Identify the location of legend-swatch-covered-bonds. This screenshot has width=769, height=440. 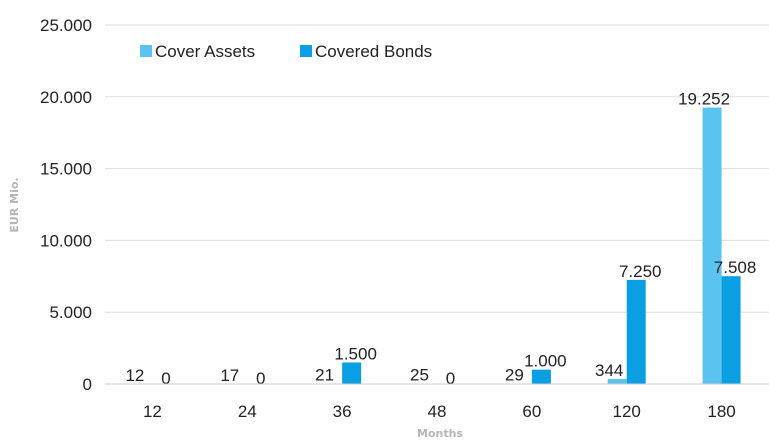
(306, 51).